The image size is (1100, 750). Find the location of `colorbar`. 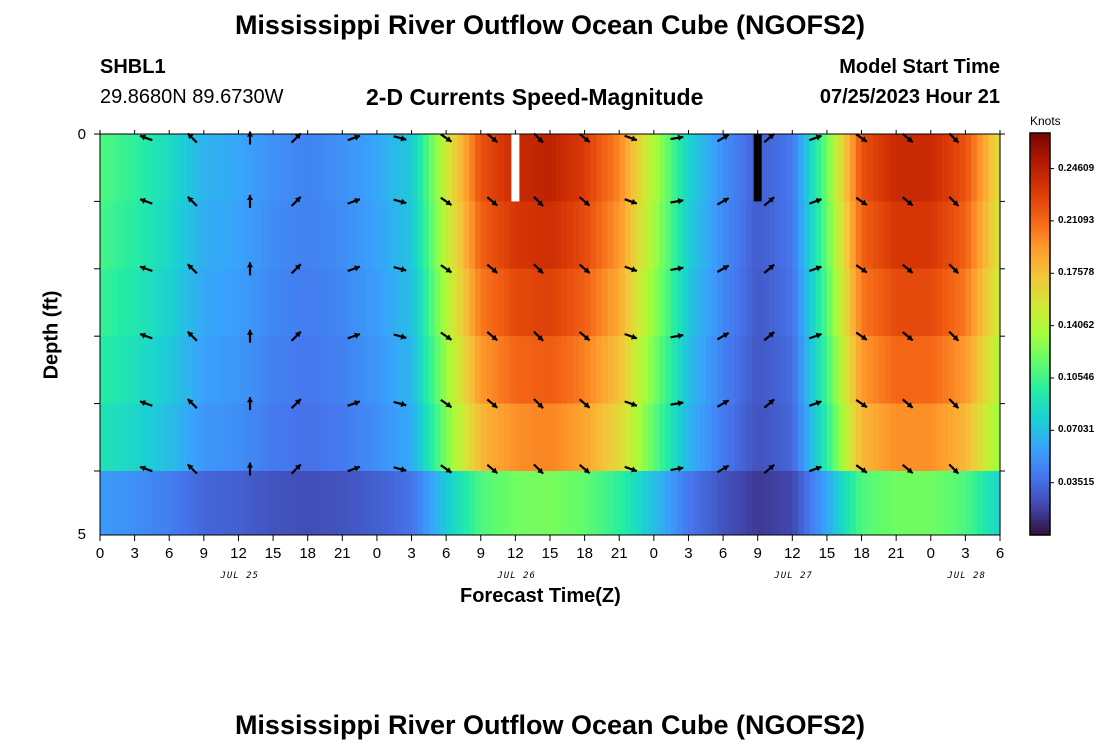

colorbar is located at coordinates (1041, 334).